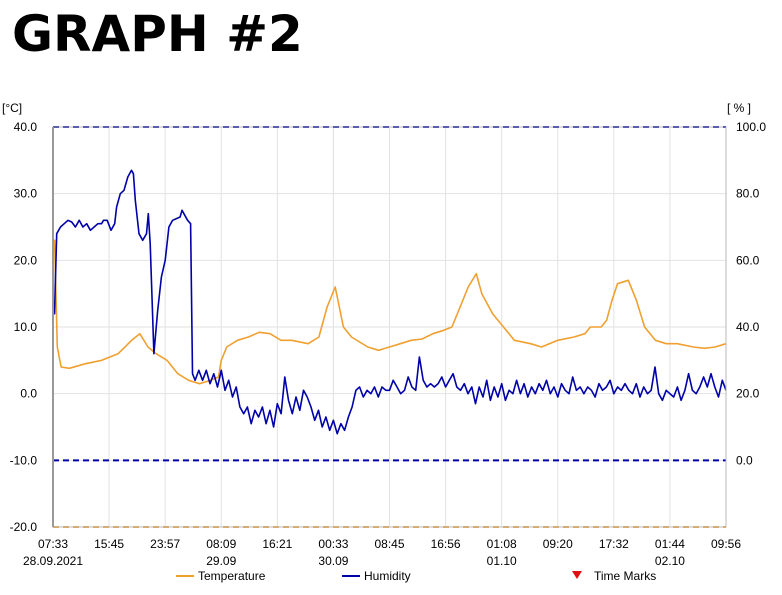  What do you see at coordinates (751, 293) in the screenshot?
I see `y-axis-right: 100.0 80.0 60.0 40.0 20.0 0.0` at bounding box center [751, 293].